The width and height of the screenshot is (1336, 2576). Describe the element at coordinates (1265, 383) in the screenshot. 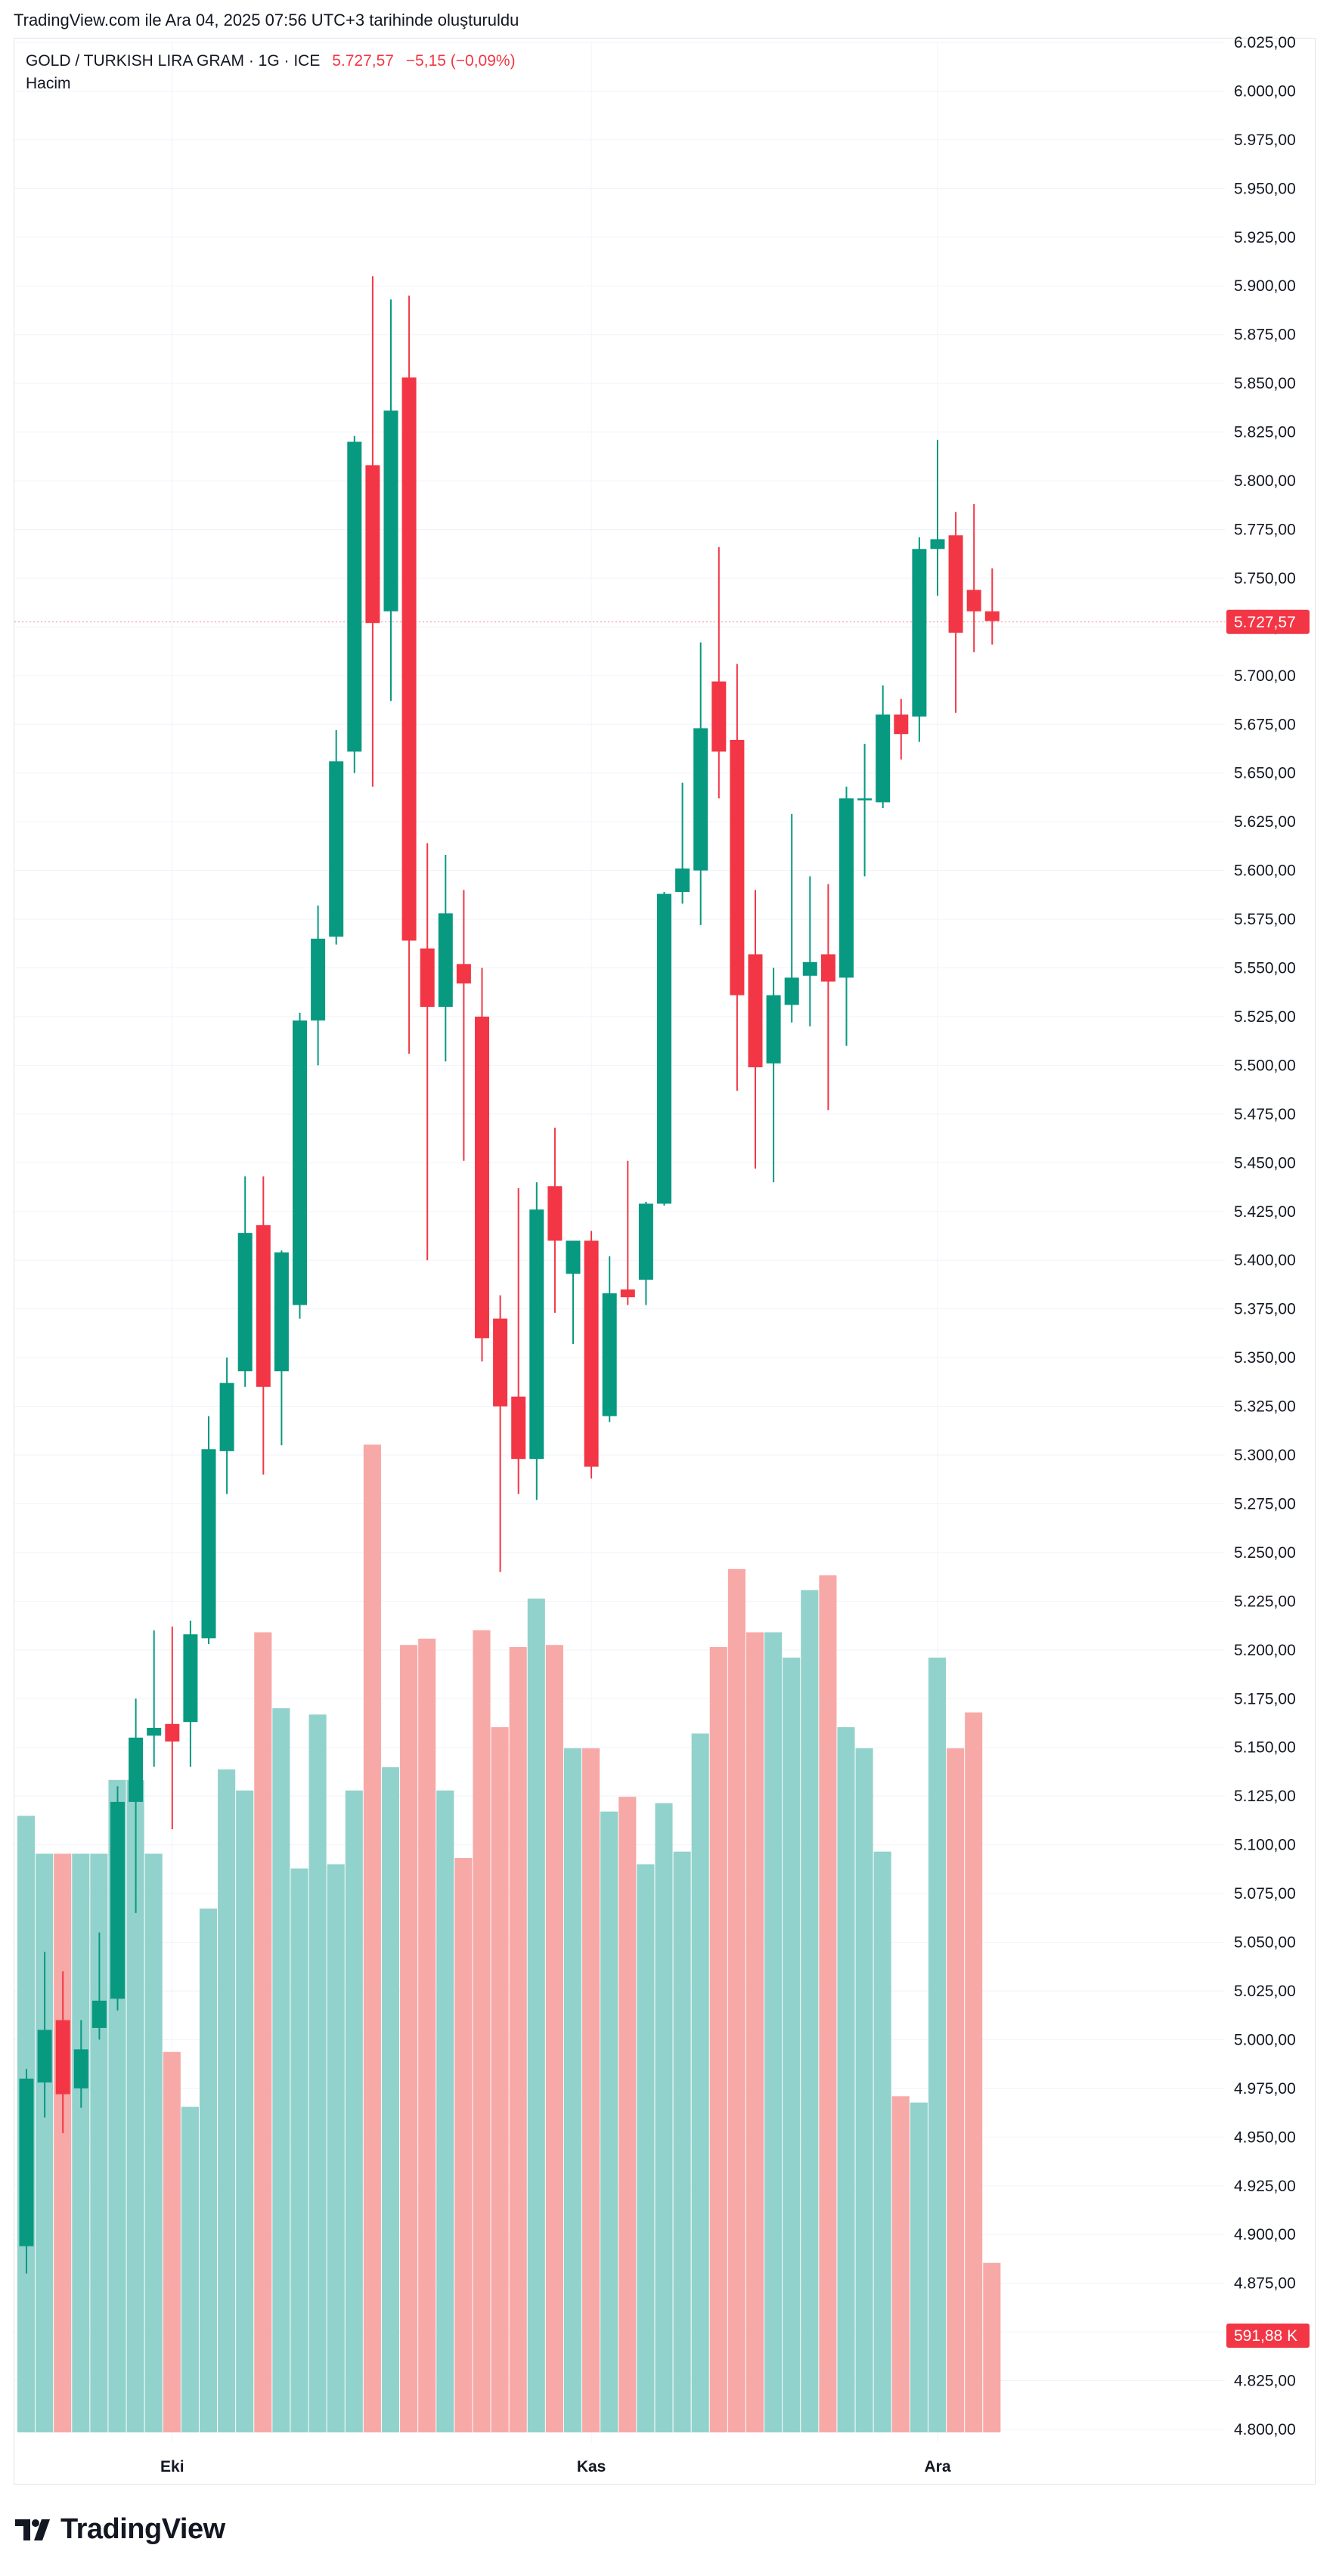

I see `price-tick-label: 5.850,00` at that location.